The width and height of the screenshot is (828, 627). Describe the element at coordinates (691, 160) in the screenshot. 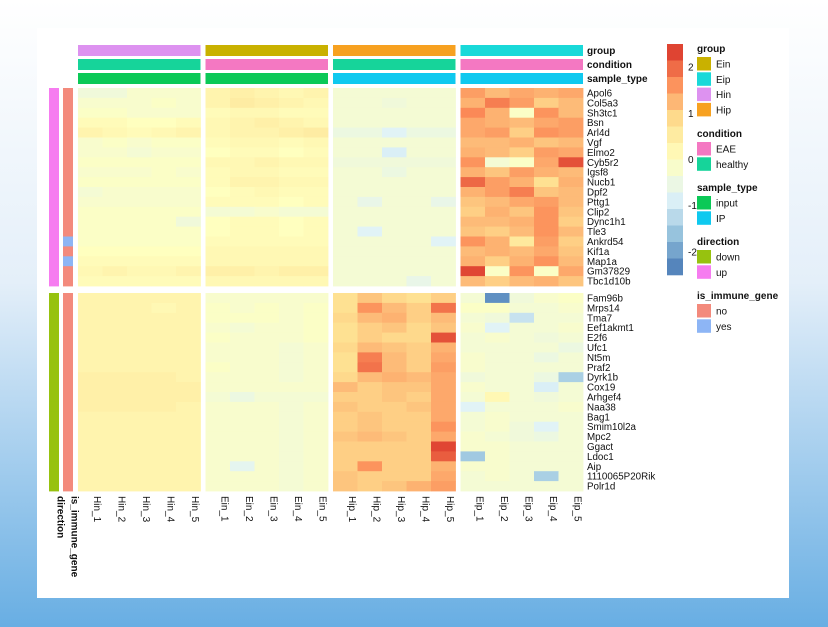

I see `color-scale-tick-label: 0` at that location.